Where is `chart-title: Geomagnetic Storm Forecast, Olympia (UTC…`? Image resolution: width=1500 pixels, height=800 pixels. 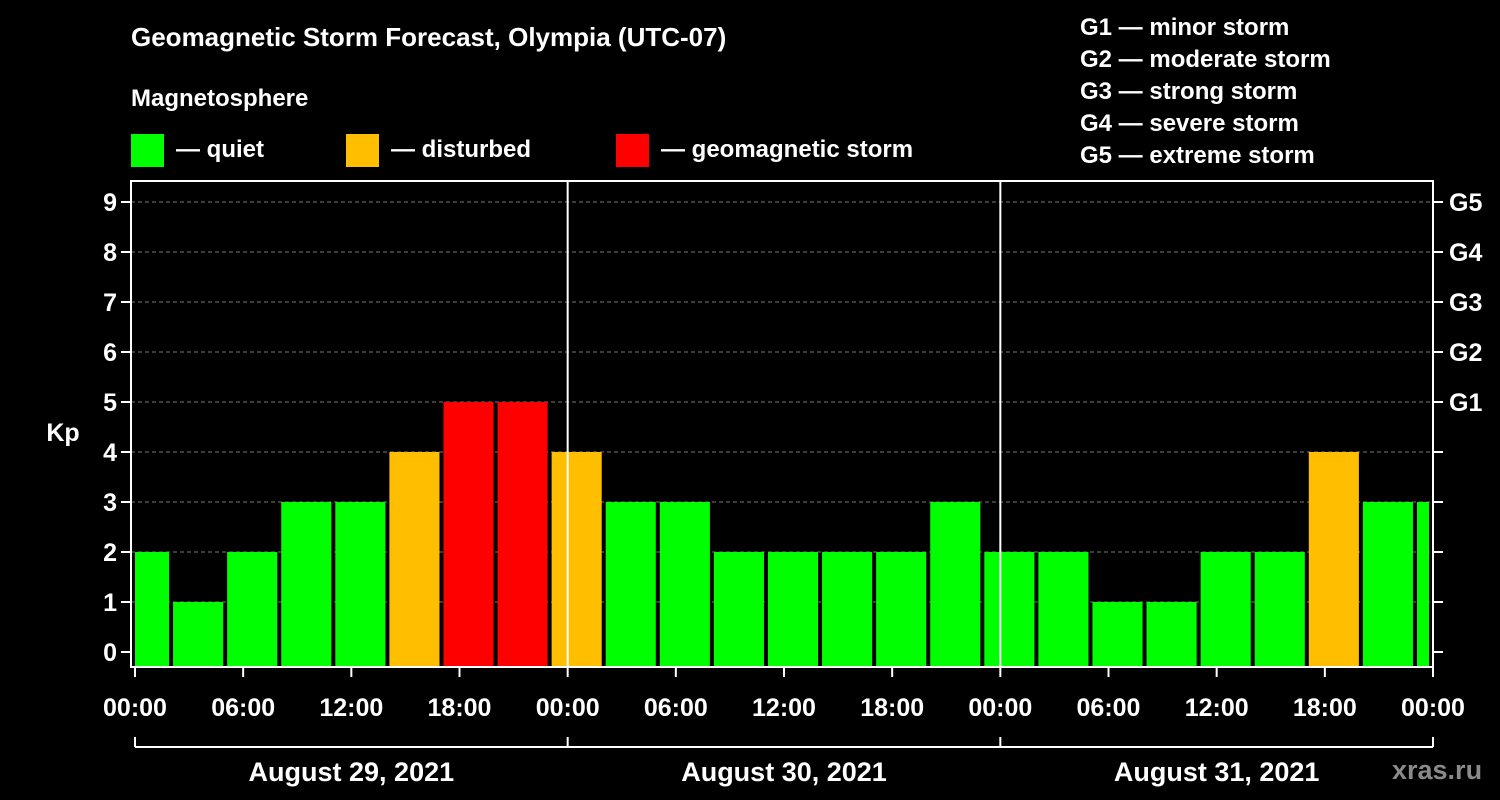 chart-title: Geomagnetic Storm Forecast, Olympia (UTC… is located at coordinates (429, 37).